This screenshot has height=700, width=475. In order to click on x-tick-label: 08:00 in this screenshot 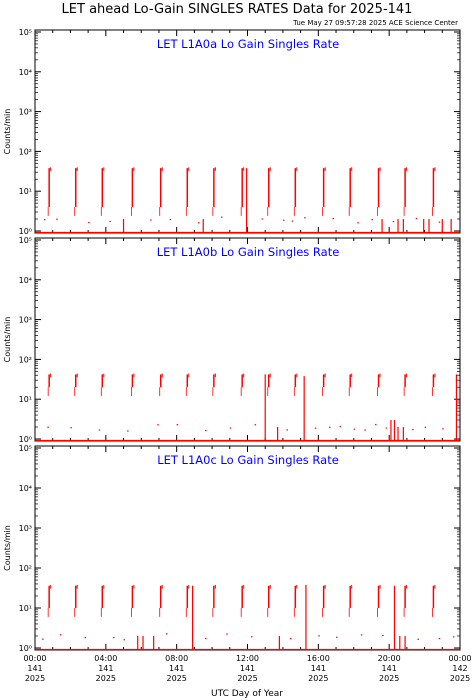, I will do `click(176, 658)`.